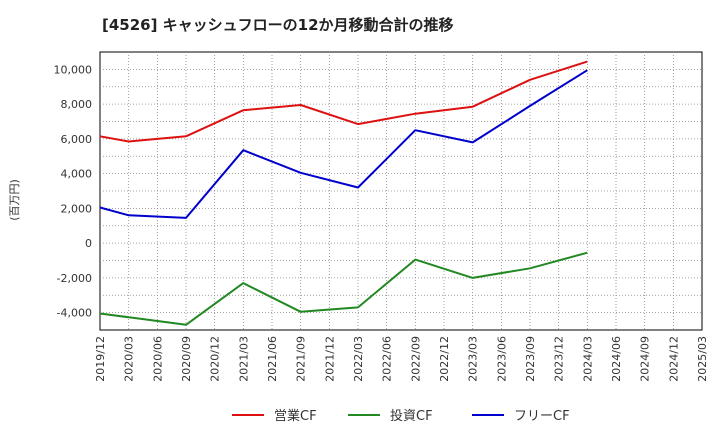  I want to click on legend: 営業CF 投資CF フリーCF, so click(401, 416).